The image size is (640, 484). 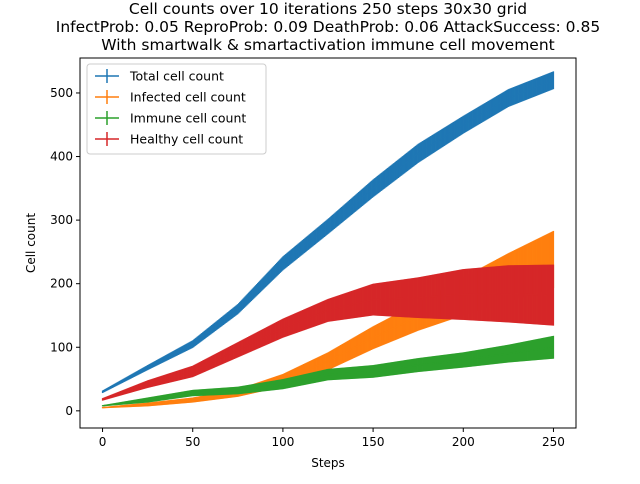 What do you see at coordinates (373, 442) in the screenshot?
I see `x-tick-label: 150` at bounding box center [373, 442].